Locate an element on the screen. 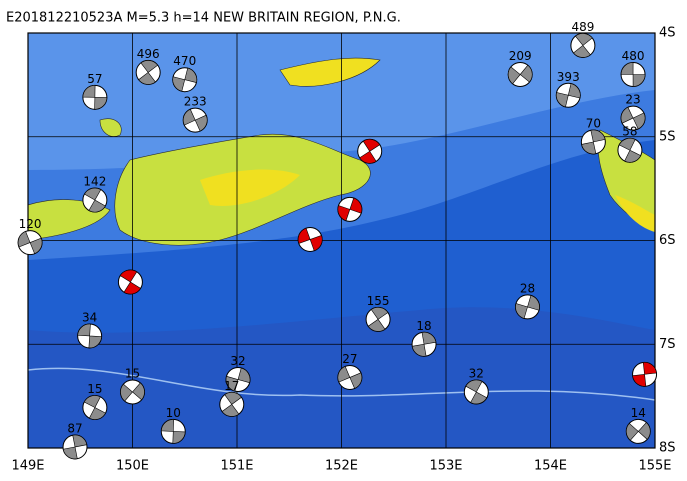 The image size is (687, 481). depth-label: 489 is located at coordinates (582, 27).